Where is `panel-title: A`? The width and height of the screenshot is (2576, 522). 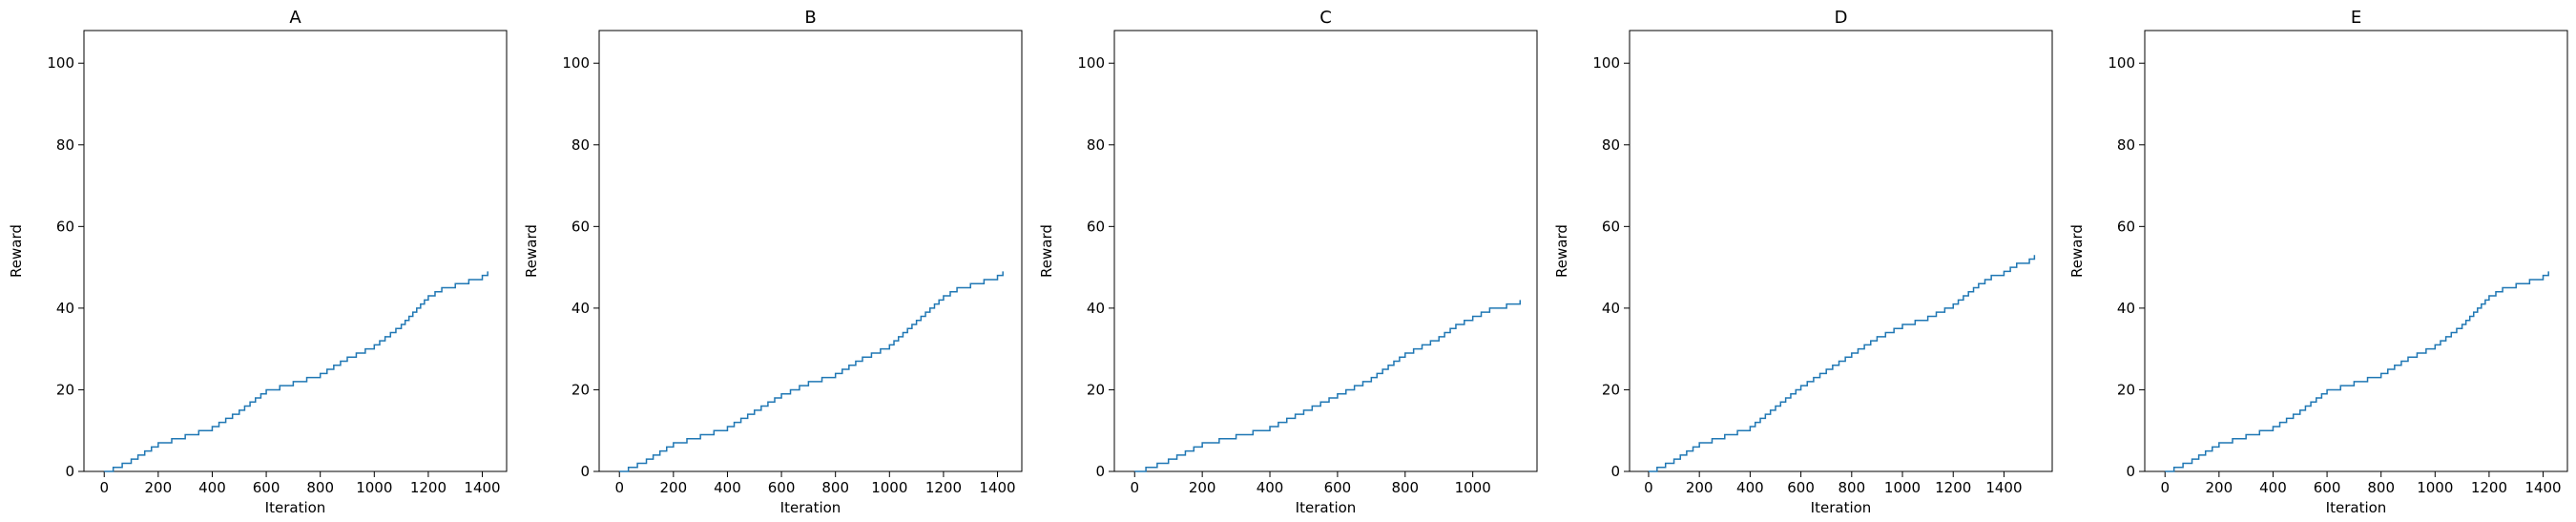
panel-title: A is located at coordinates (295, 18).